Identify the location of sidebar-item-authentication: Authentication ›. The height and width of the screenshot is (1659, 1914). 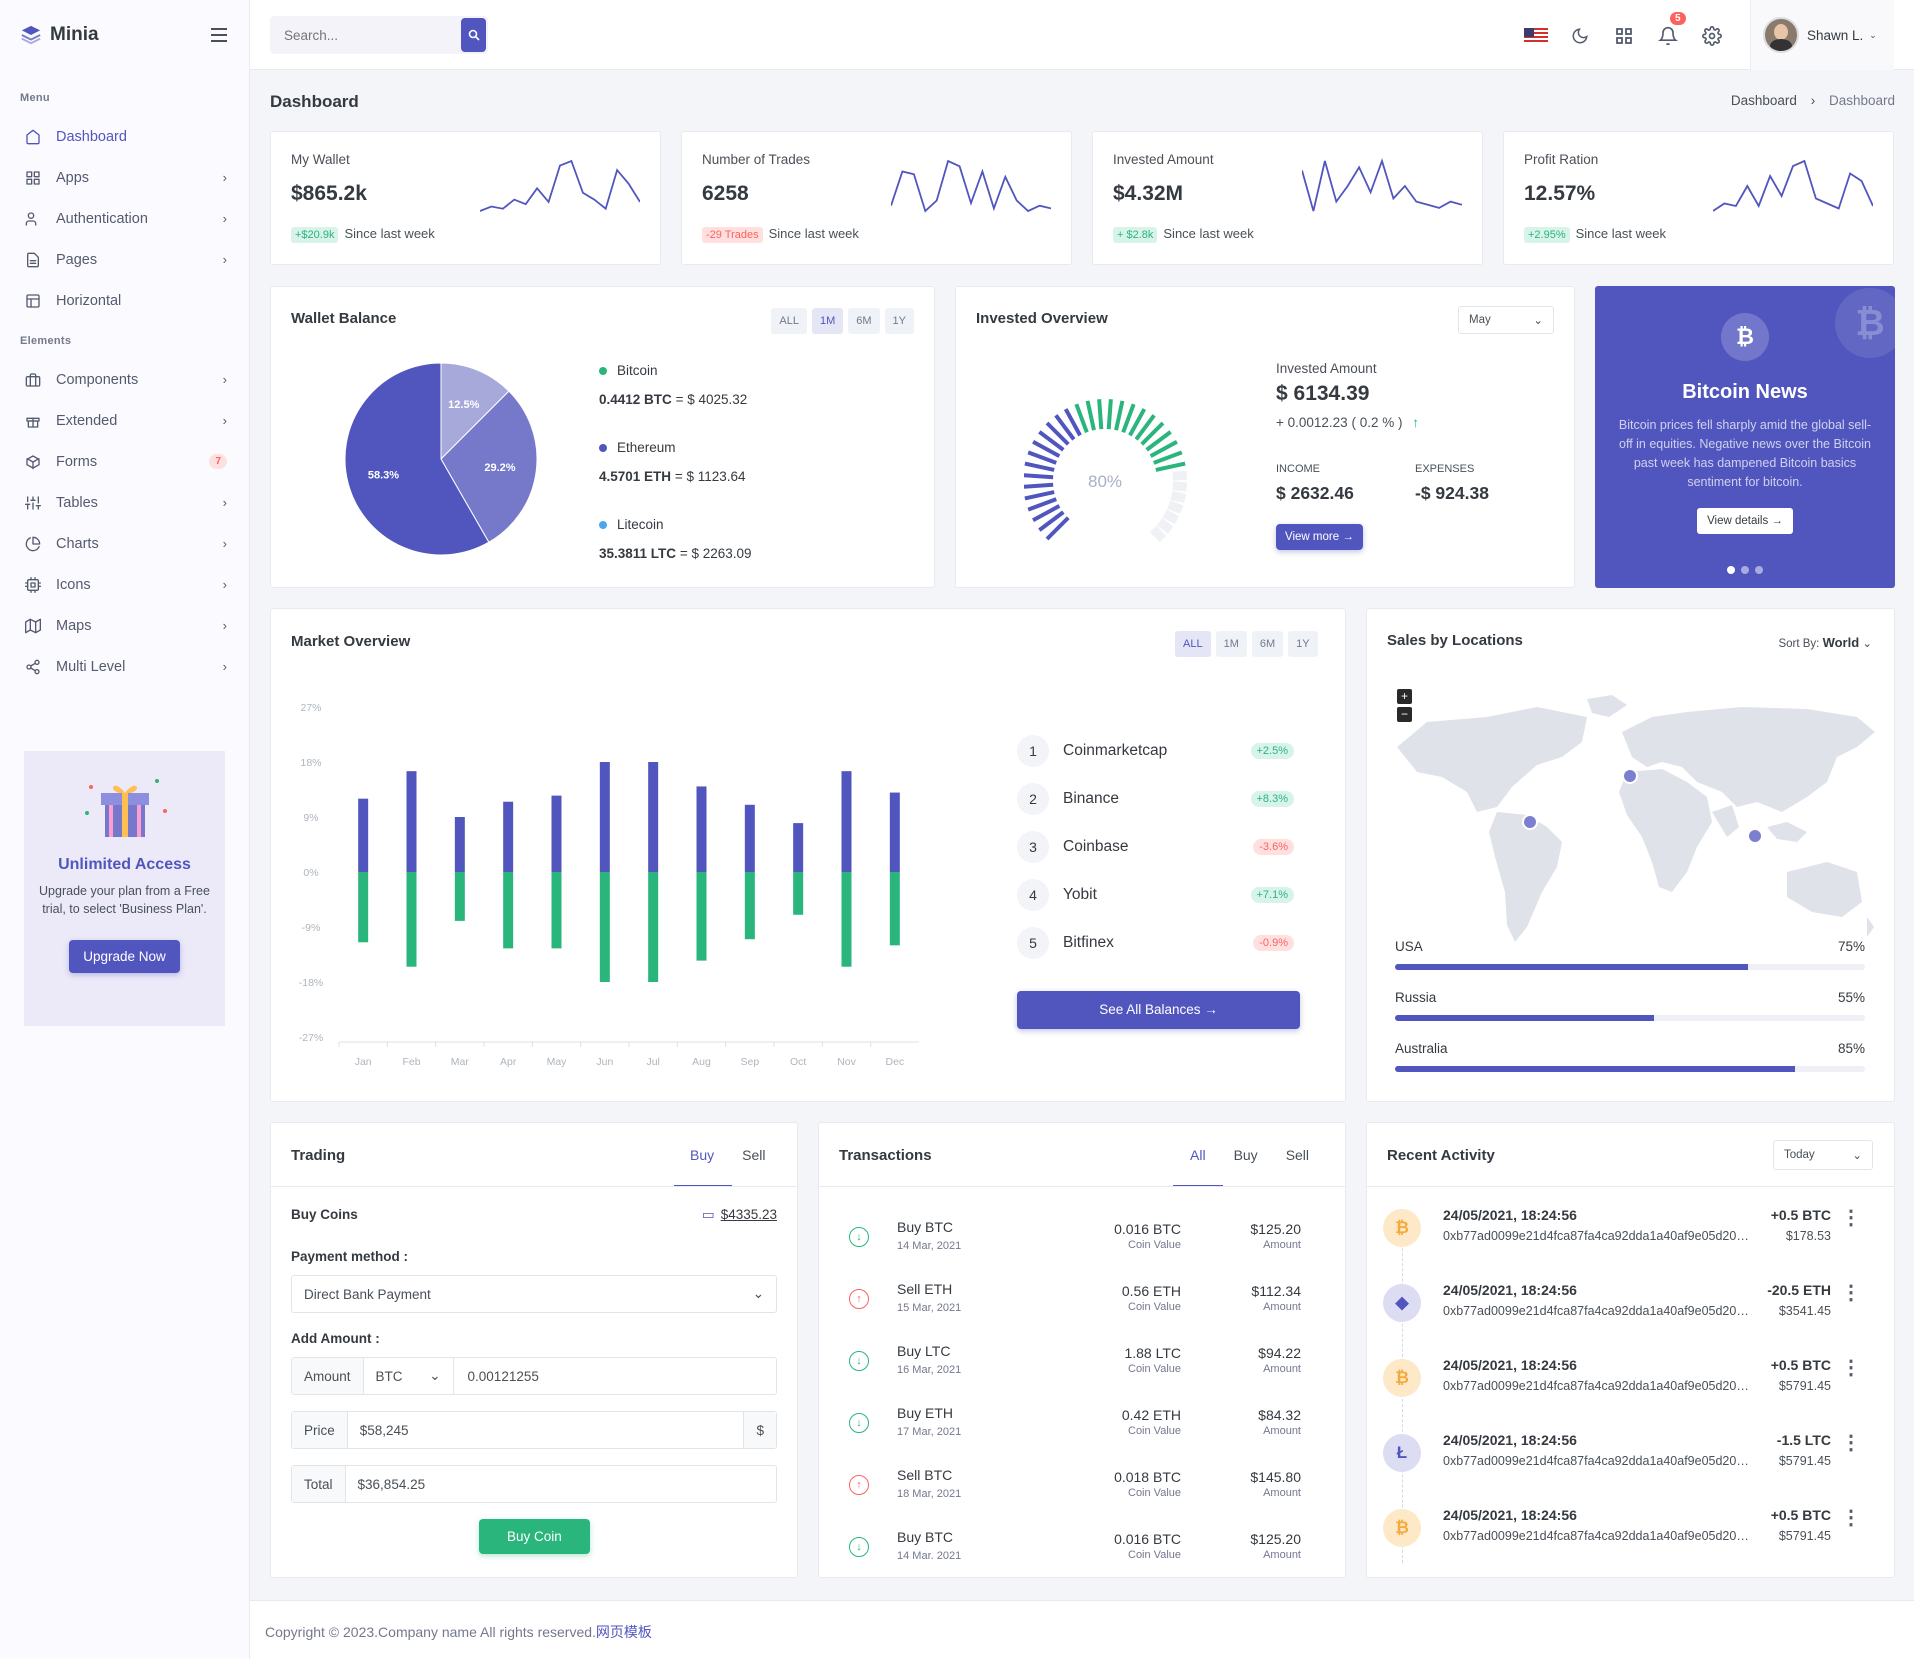
(124, 218).